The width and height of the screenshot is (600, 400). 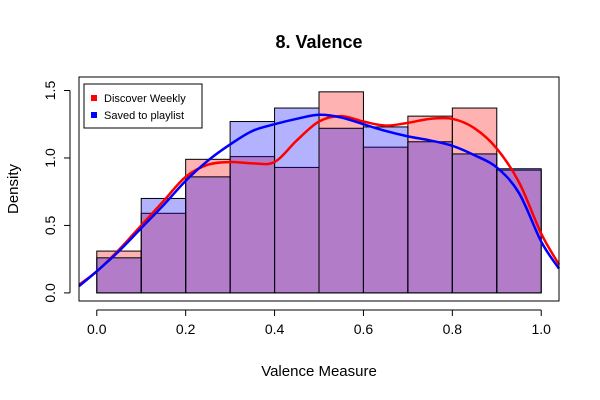 I want to click on x-tick-label: 0.8, so click(x=453, y=329).